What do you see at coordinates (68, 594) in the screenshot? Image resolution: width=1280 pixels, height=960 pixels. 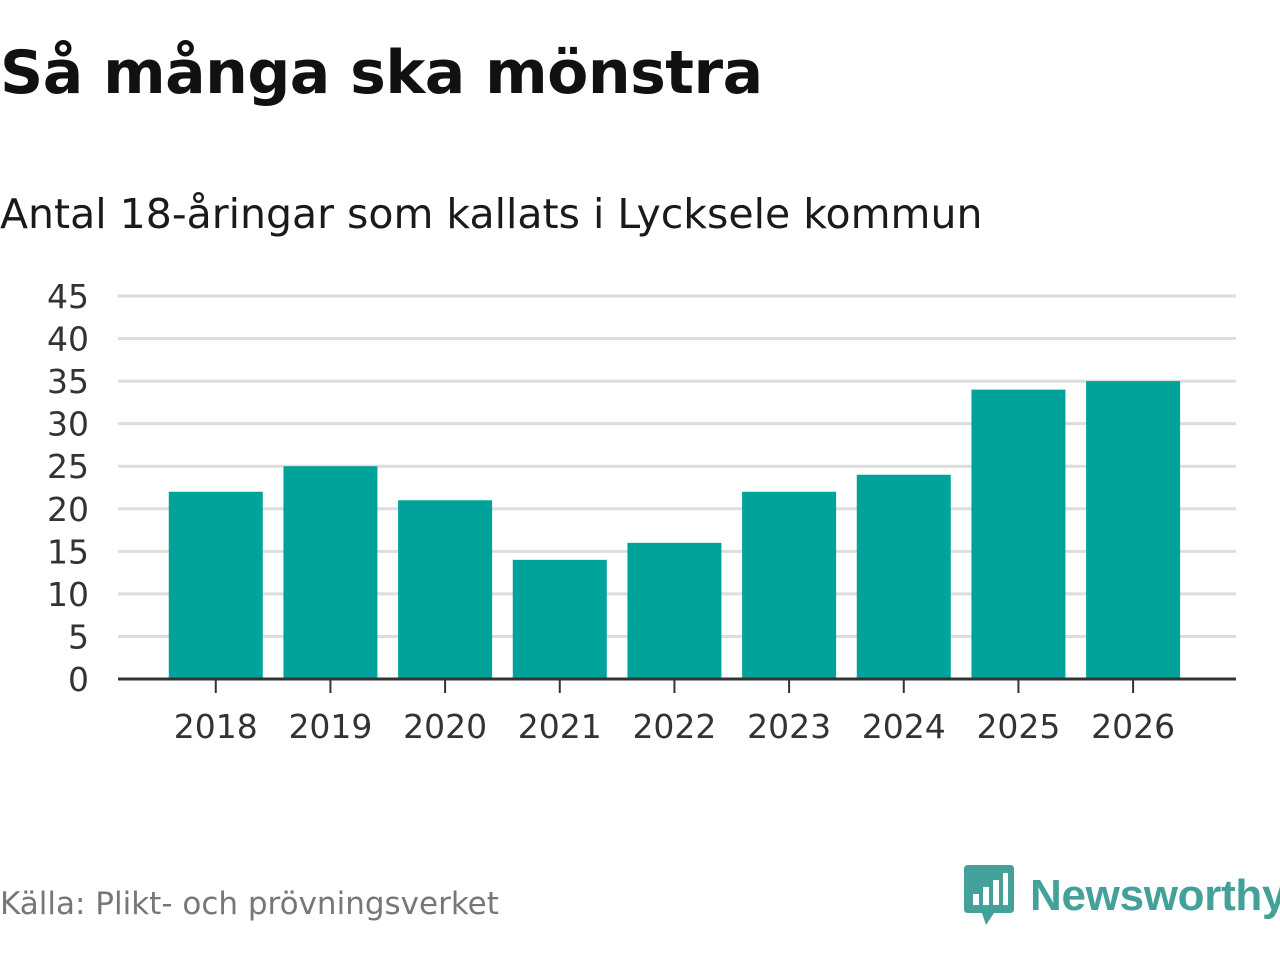 I see `y-tick-label: 10` at bounding box center [68, 594].